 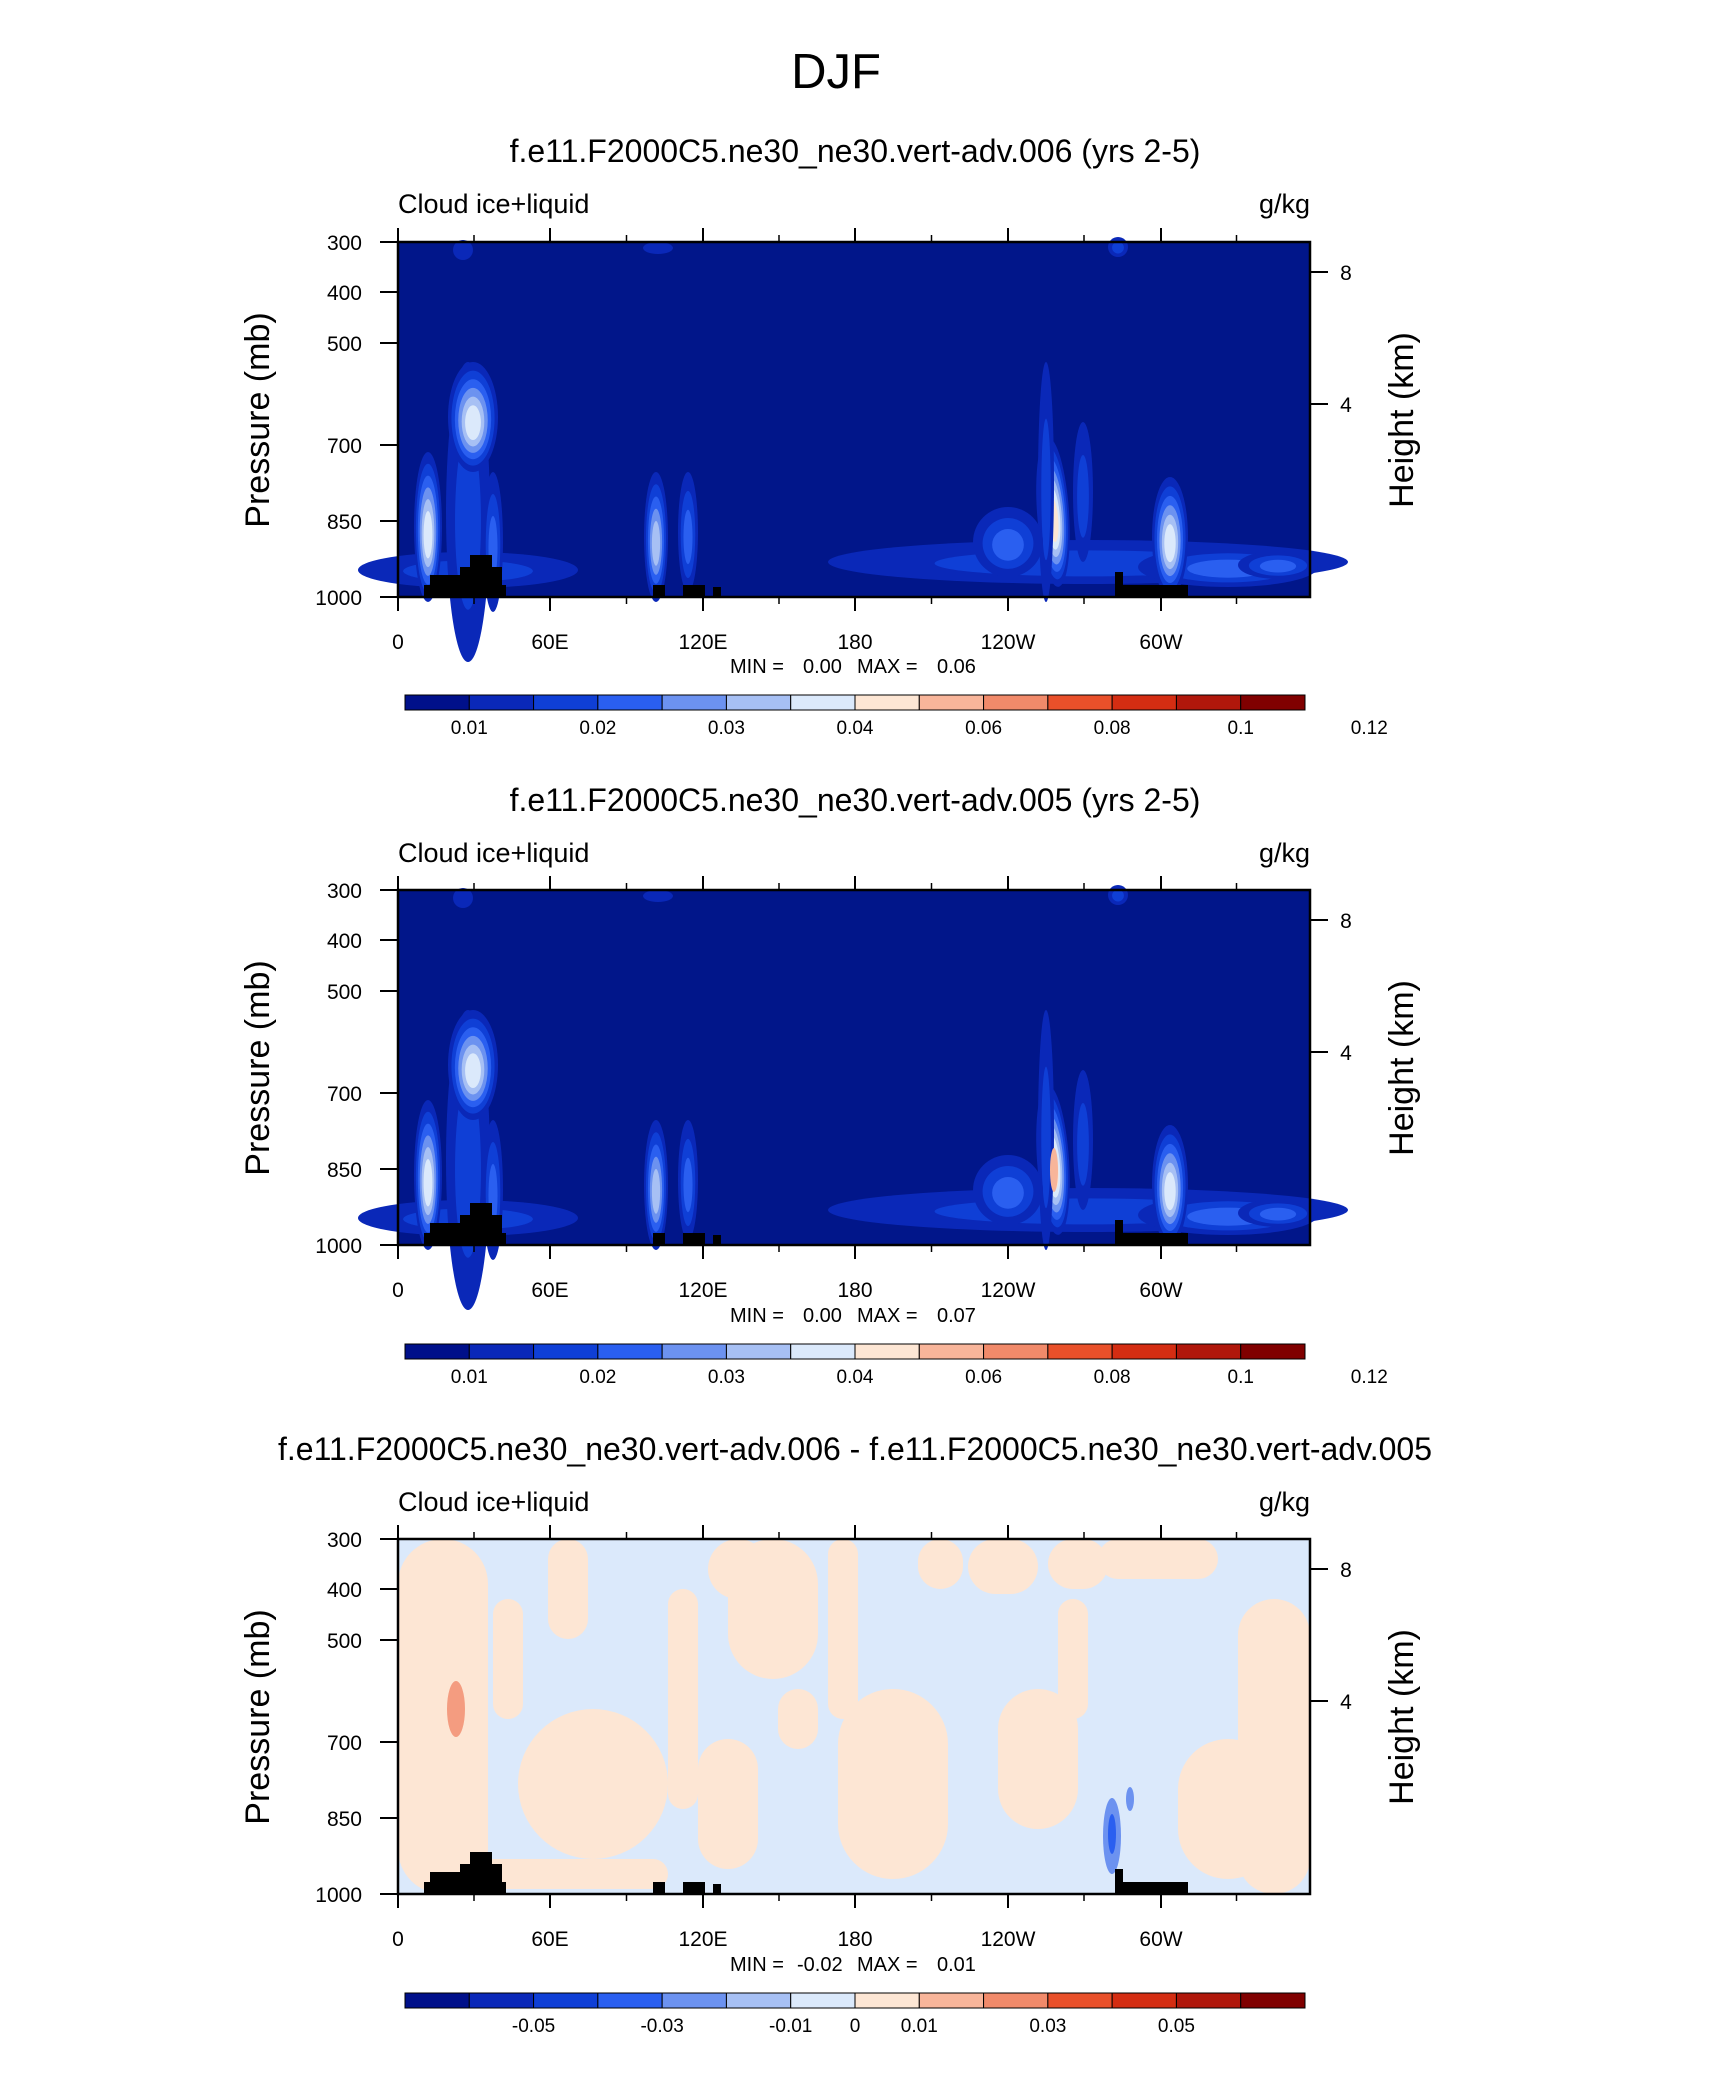 I want to click on panel-1-colorbar: 0.01 0.02 0.03 0.04 0.06 0.08 0.1 0.12, so click(x=896, y=716).